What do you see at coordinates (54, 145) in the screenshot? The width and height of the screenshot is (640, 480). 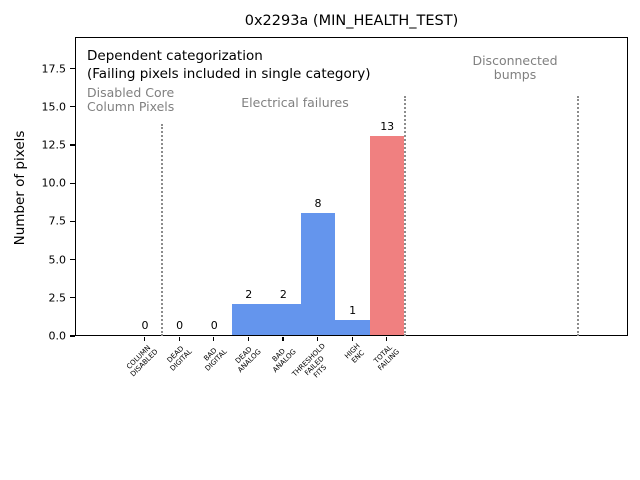 I see `y-tick-label: 12.5` at bounding box center [54, 145].